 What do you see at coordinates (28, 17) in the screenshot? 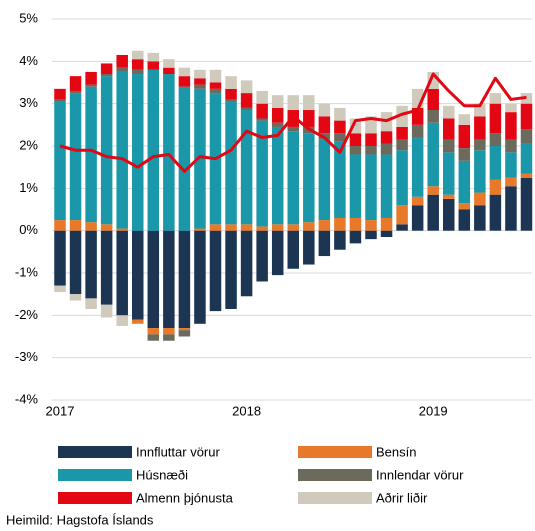
I see `y-tick-label: 5%` at bounding box center [28, 17].